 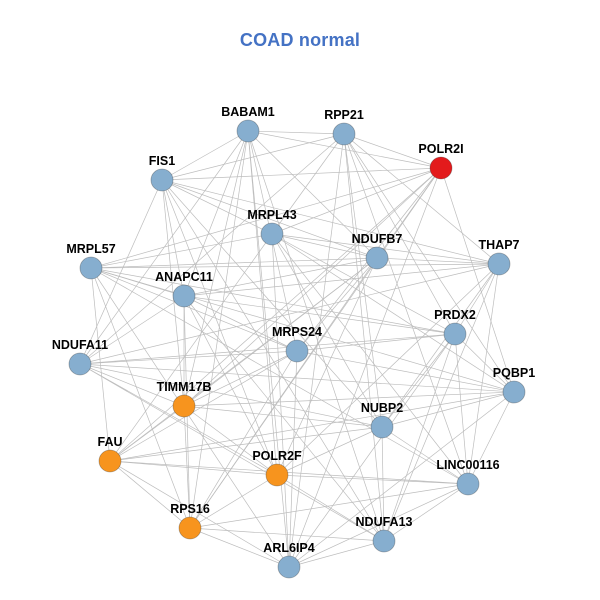 I want to click on node-TIMM17B, so click(x=184, y=406).